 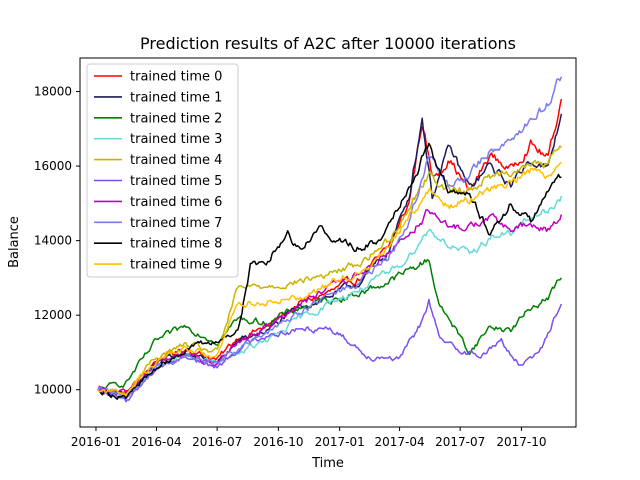 What do you see at coordinates (53, 315) in the screenshot?
I see `y-tick-label: 12000` at bounding box center [53, 315].